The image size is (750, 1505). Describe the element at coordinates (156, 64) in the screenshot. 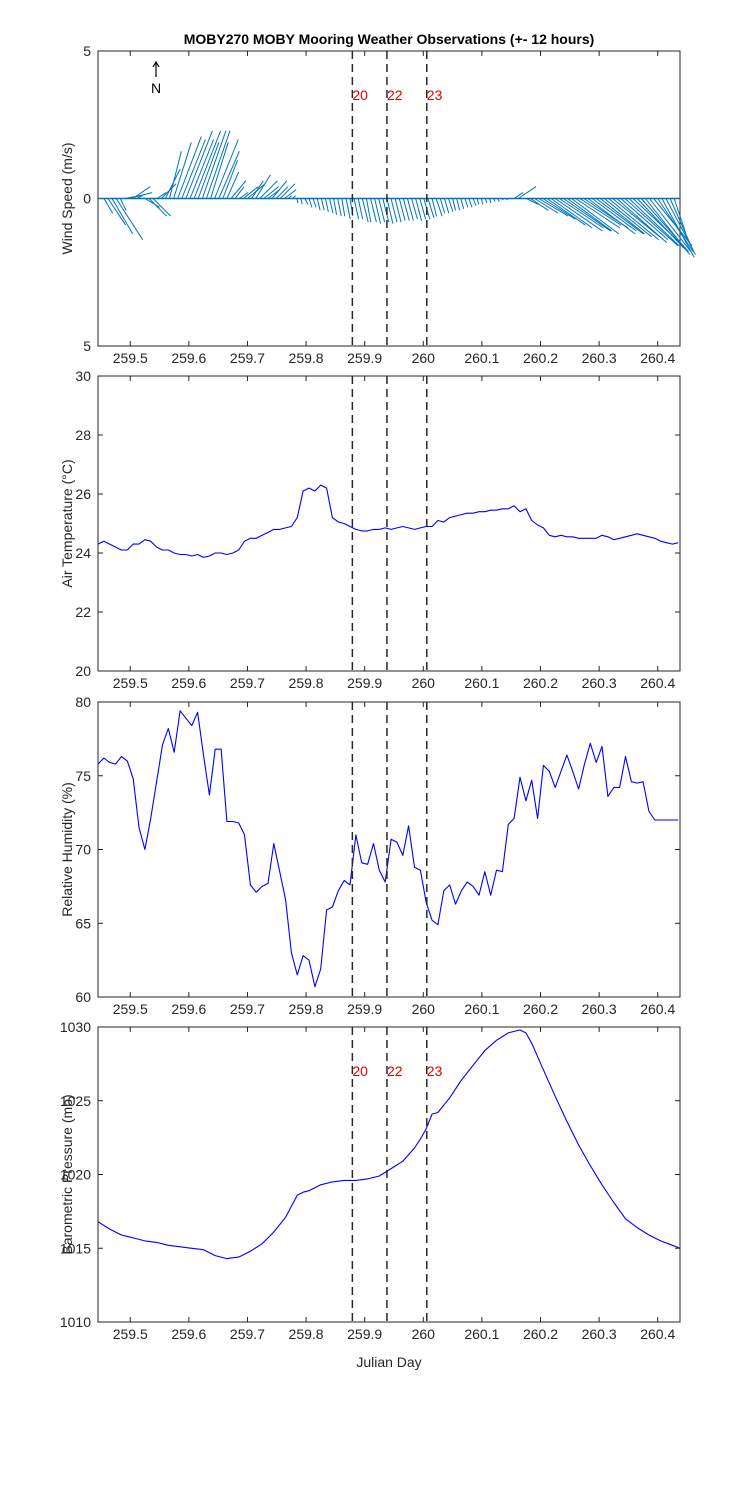

I see `north-arrow-head-icon` at that location.